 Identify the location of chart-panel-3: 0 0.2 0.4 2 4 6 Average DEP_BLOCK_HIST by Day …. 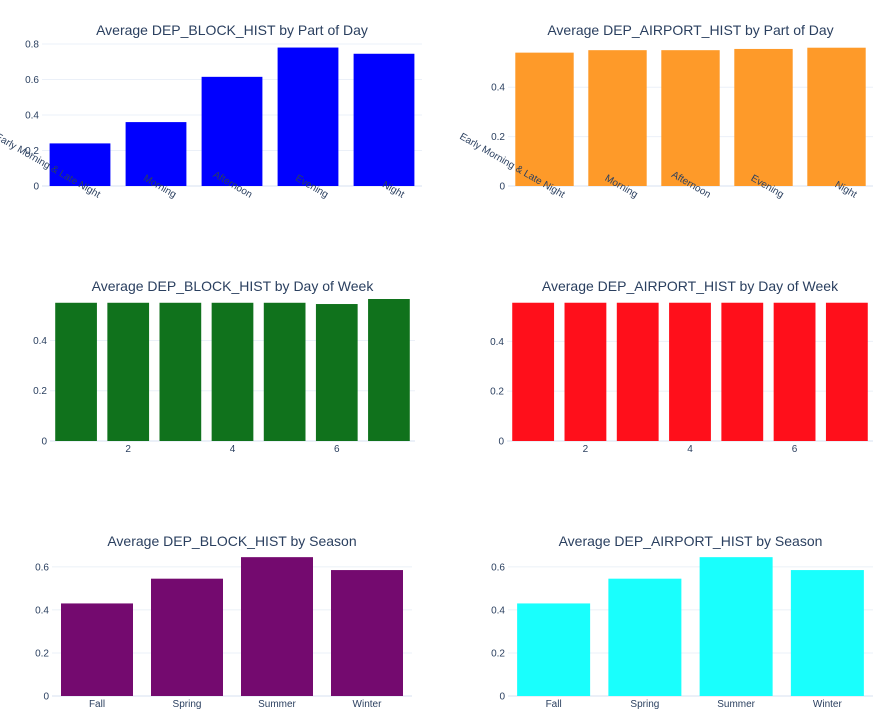
(224, 366).